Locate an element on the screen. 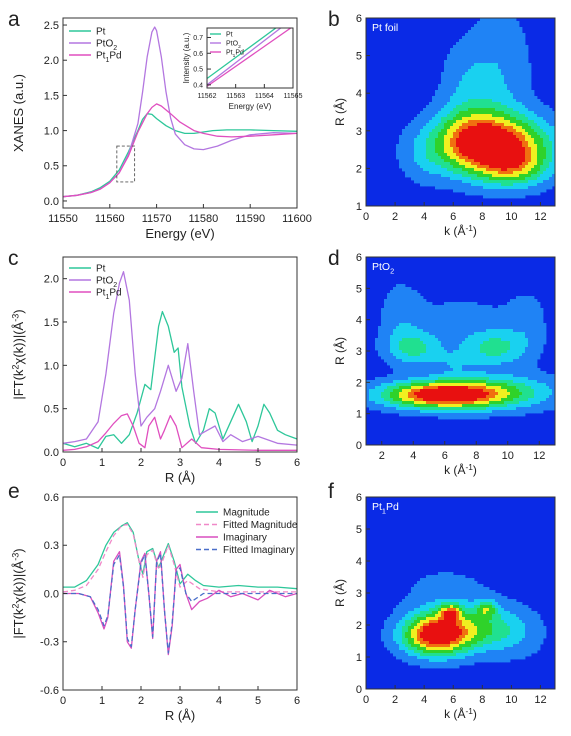  y-tick-label: 0.7 is located at coordinates (198, 38).